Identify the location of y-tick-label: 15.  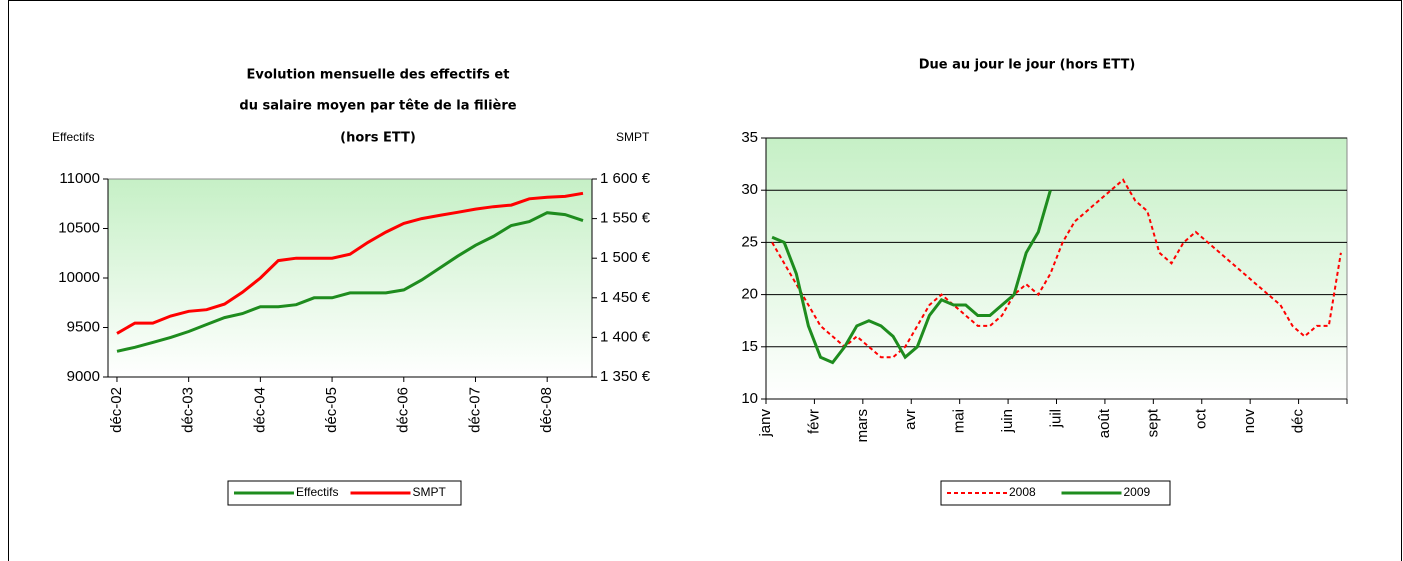
(749, 346).